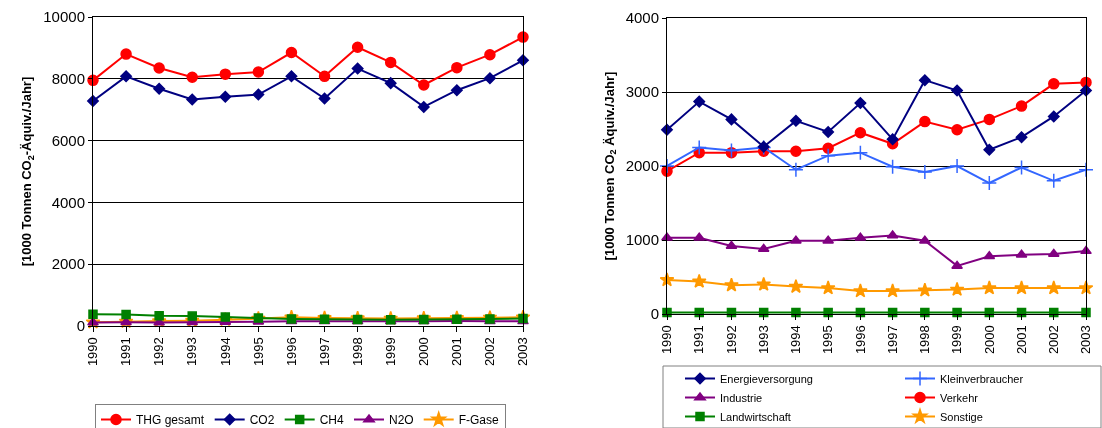 The width and height of the screenshot is (1102, 428). I want to click on legend-label: Industrie, so click(741, 397).